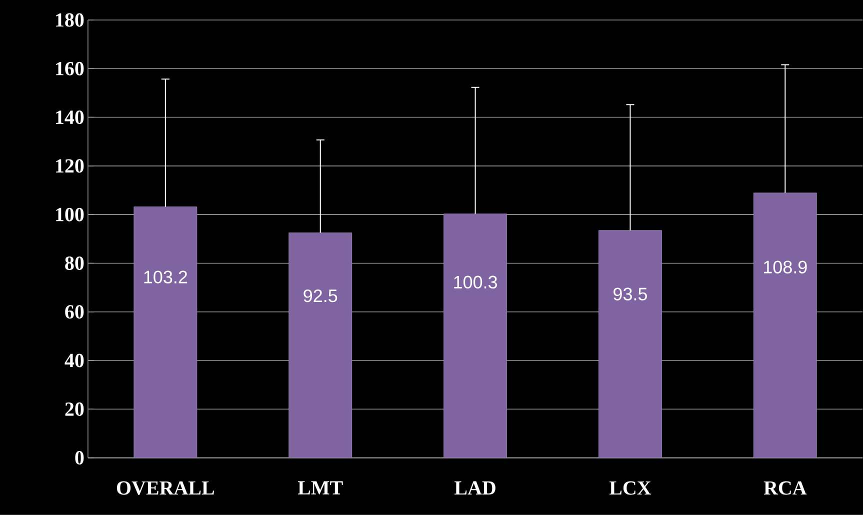 This screenshot has width=863, height=515. What do you see at coordinates (74, 312) in the screenshot?
I see `y-tick-label: 60` at bounding box center [74, 312].